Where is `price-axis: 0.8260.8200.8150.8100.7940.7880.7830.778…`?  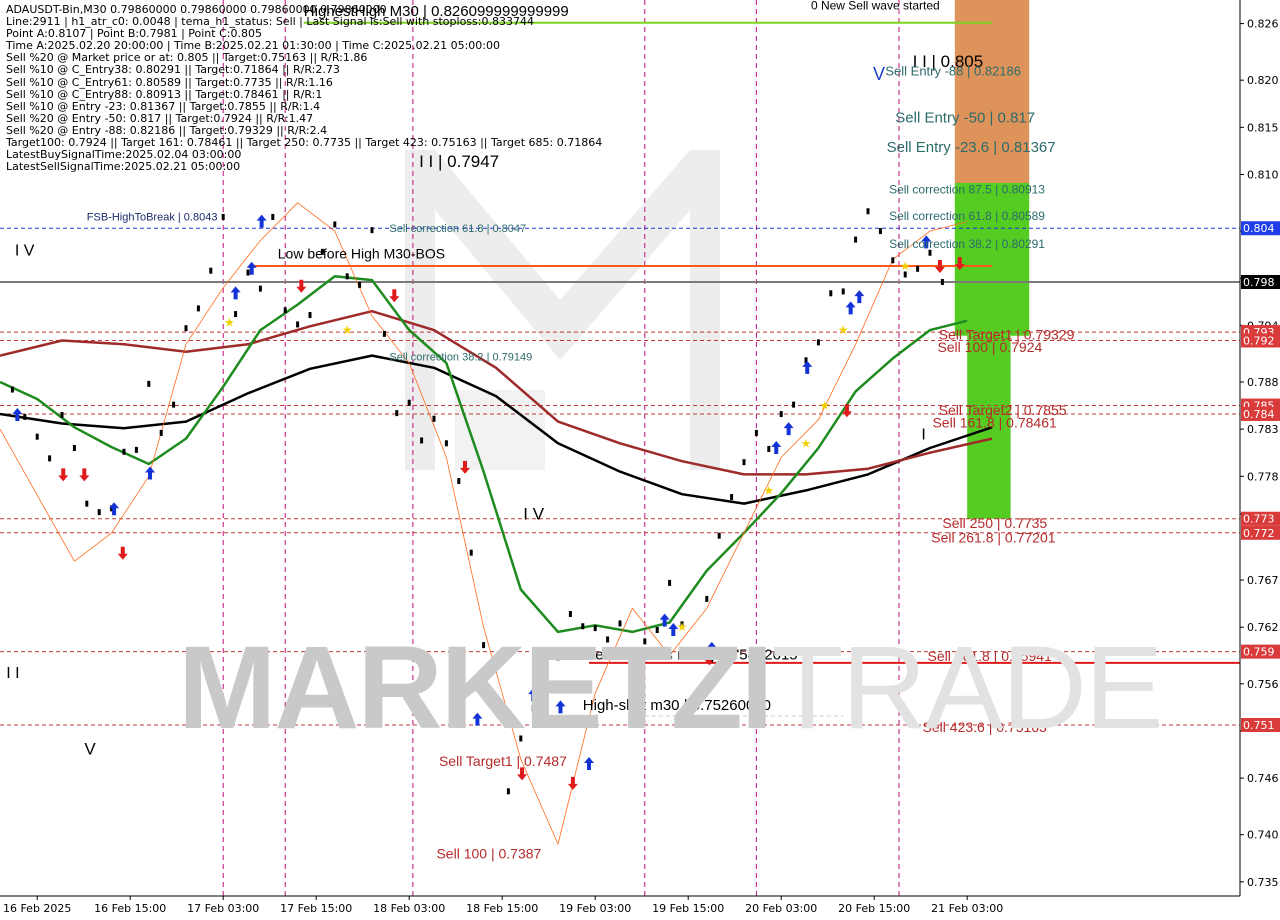 price-axis: 0.8260.8200.8150.8100.7940.7880.7830.778… is located at coordinates (1259, 453).